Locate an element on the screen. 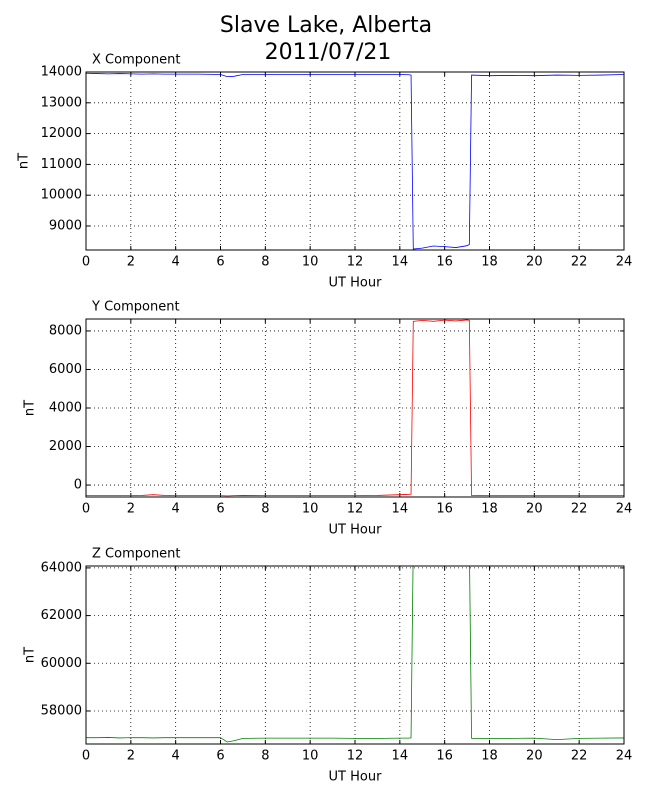 Image resolution: width=650 pixels, height=800 pixels. y-tick-label: 4000 is located at coordinates (65, 408).